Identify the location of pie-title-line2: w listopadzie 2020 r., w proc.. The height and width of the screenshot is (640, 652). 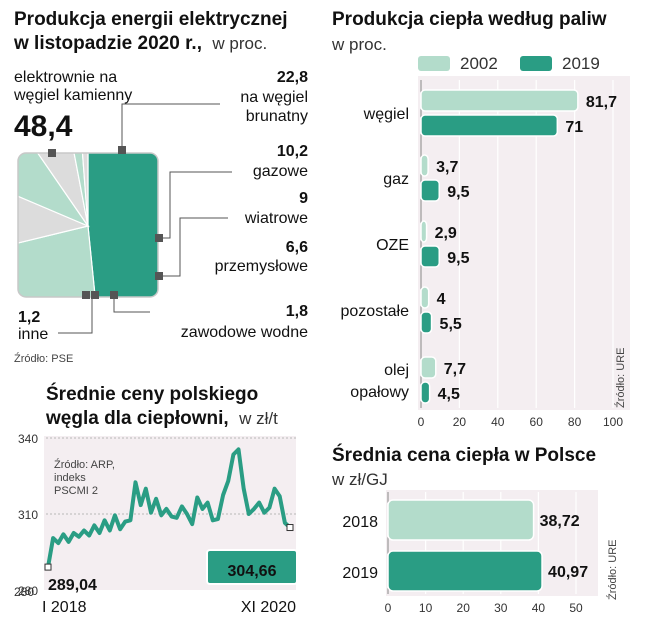
(140, 43).